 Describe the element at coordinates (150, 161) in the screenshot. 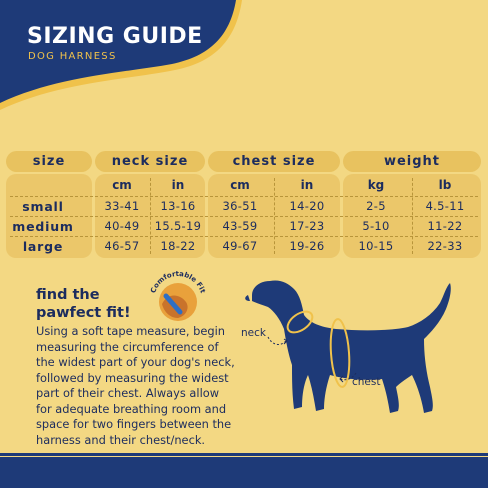

I see `header-neck-size: neck size` at that location.